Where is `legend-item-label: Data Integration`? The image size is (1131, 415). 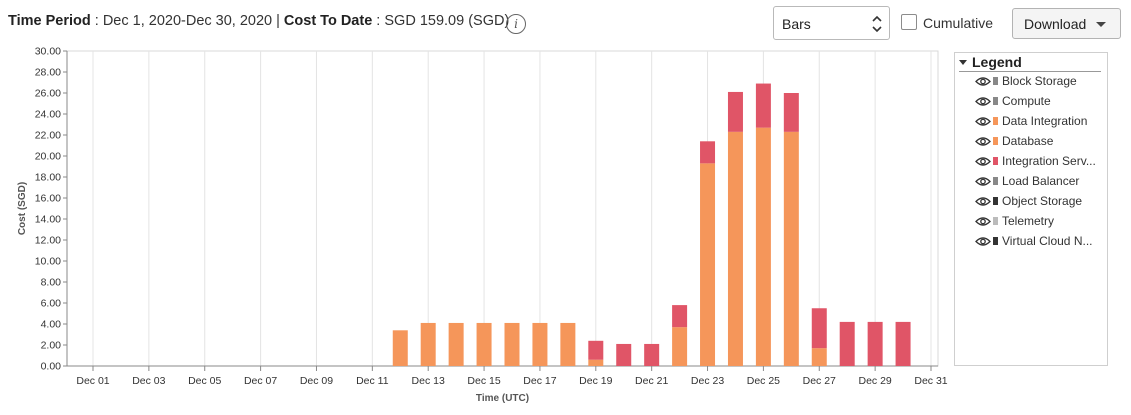 legend-item-label: Data Integration is located at coordinates (1045, 121).